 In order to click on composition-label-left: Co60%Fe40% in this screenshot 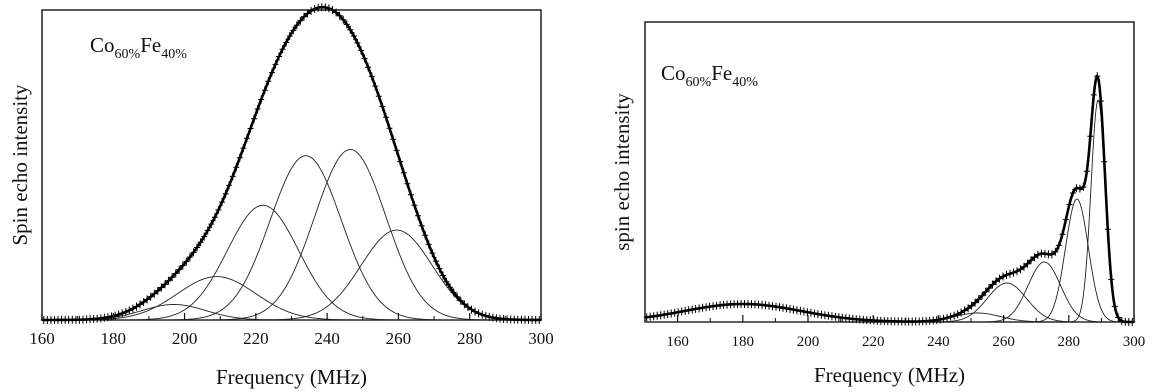, I will do `click(138, 47)`.